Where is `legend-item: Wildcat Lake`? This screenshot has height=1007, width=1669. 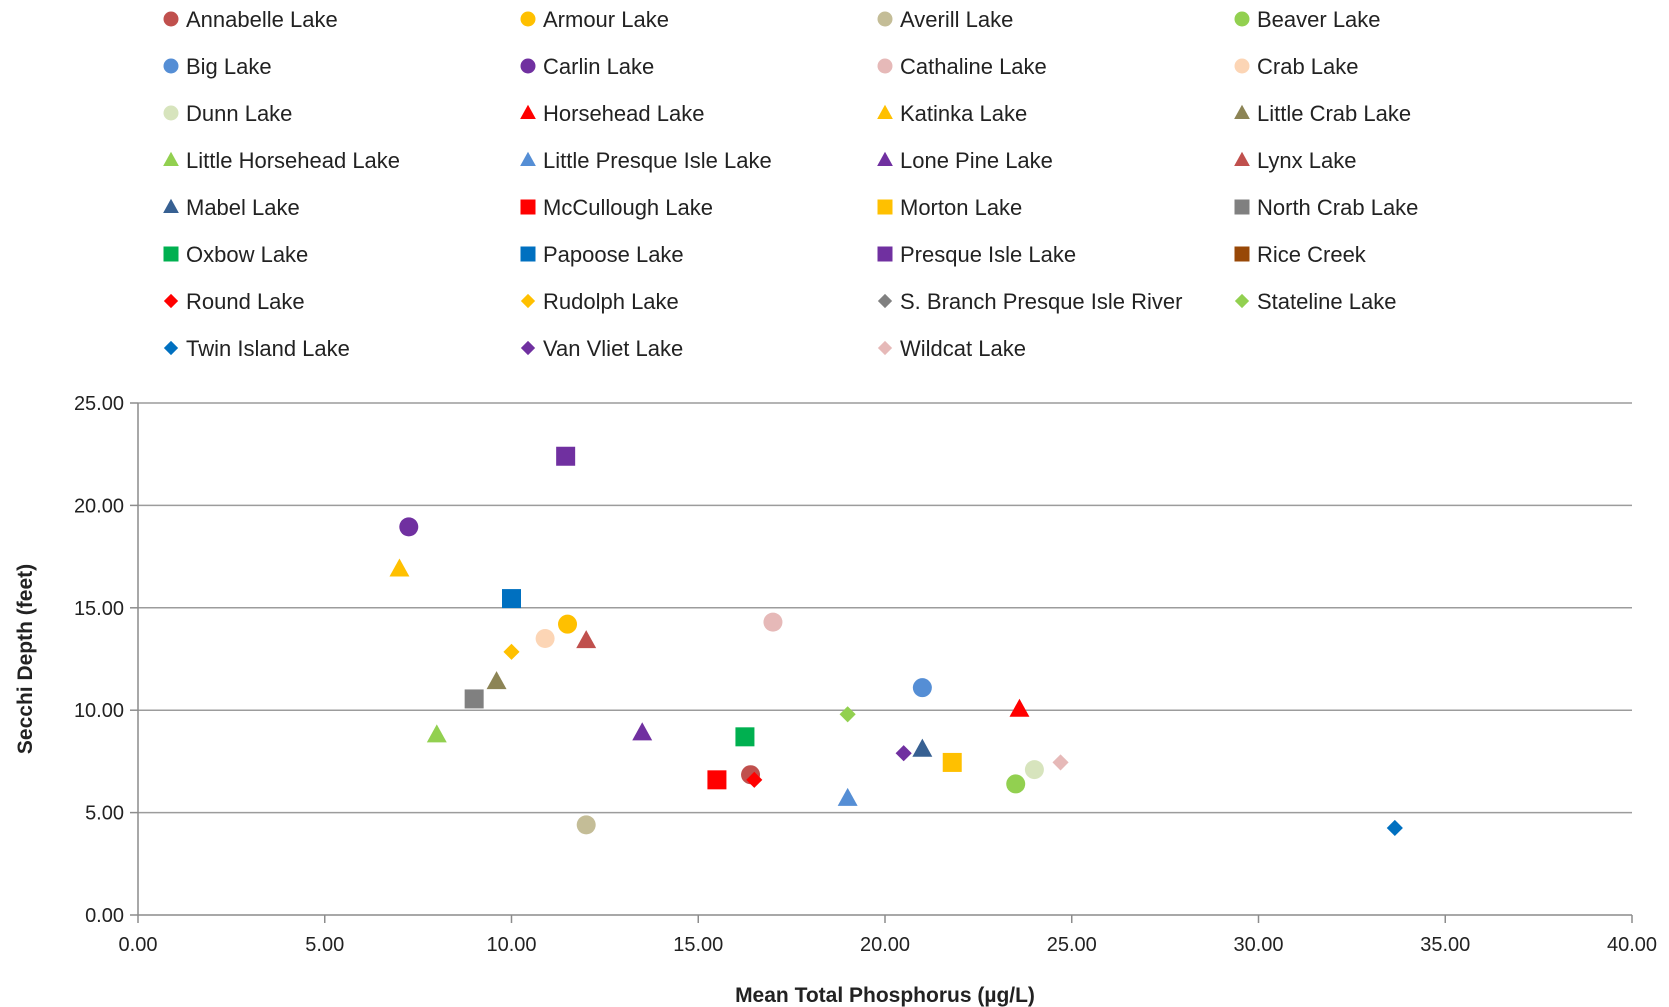
legend-item: Wildcat Lake is located at coordinates (951, 348).